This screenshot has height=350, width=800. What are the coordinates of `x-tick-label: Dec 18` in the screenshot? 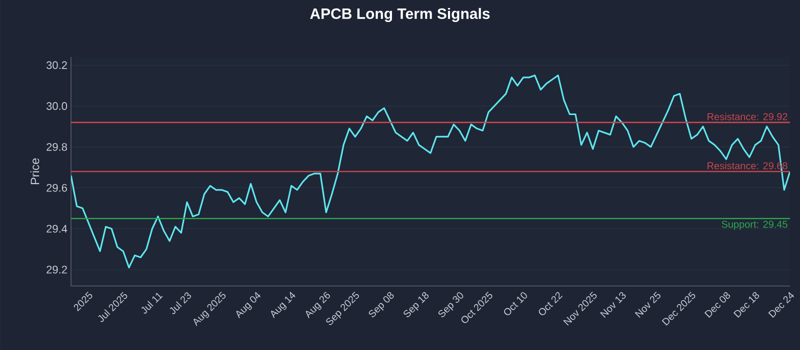 It's located at (746, 305).